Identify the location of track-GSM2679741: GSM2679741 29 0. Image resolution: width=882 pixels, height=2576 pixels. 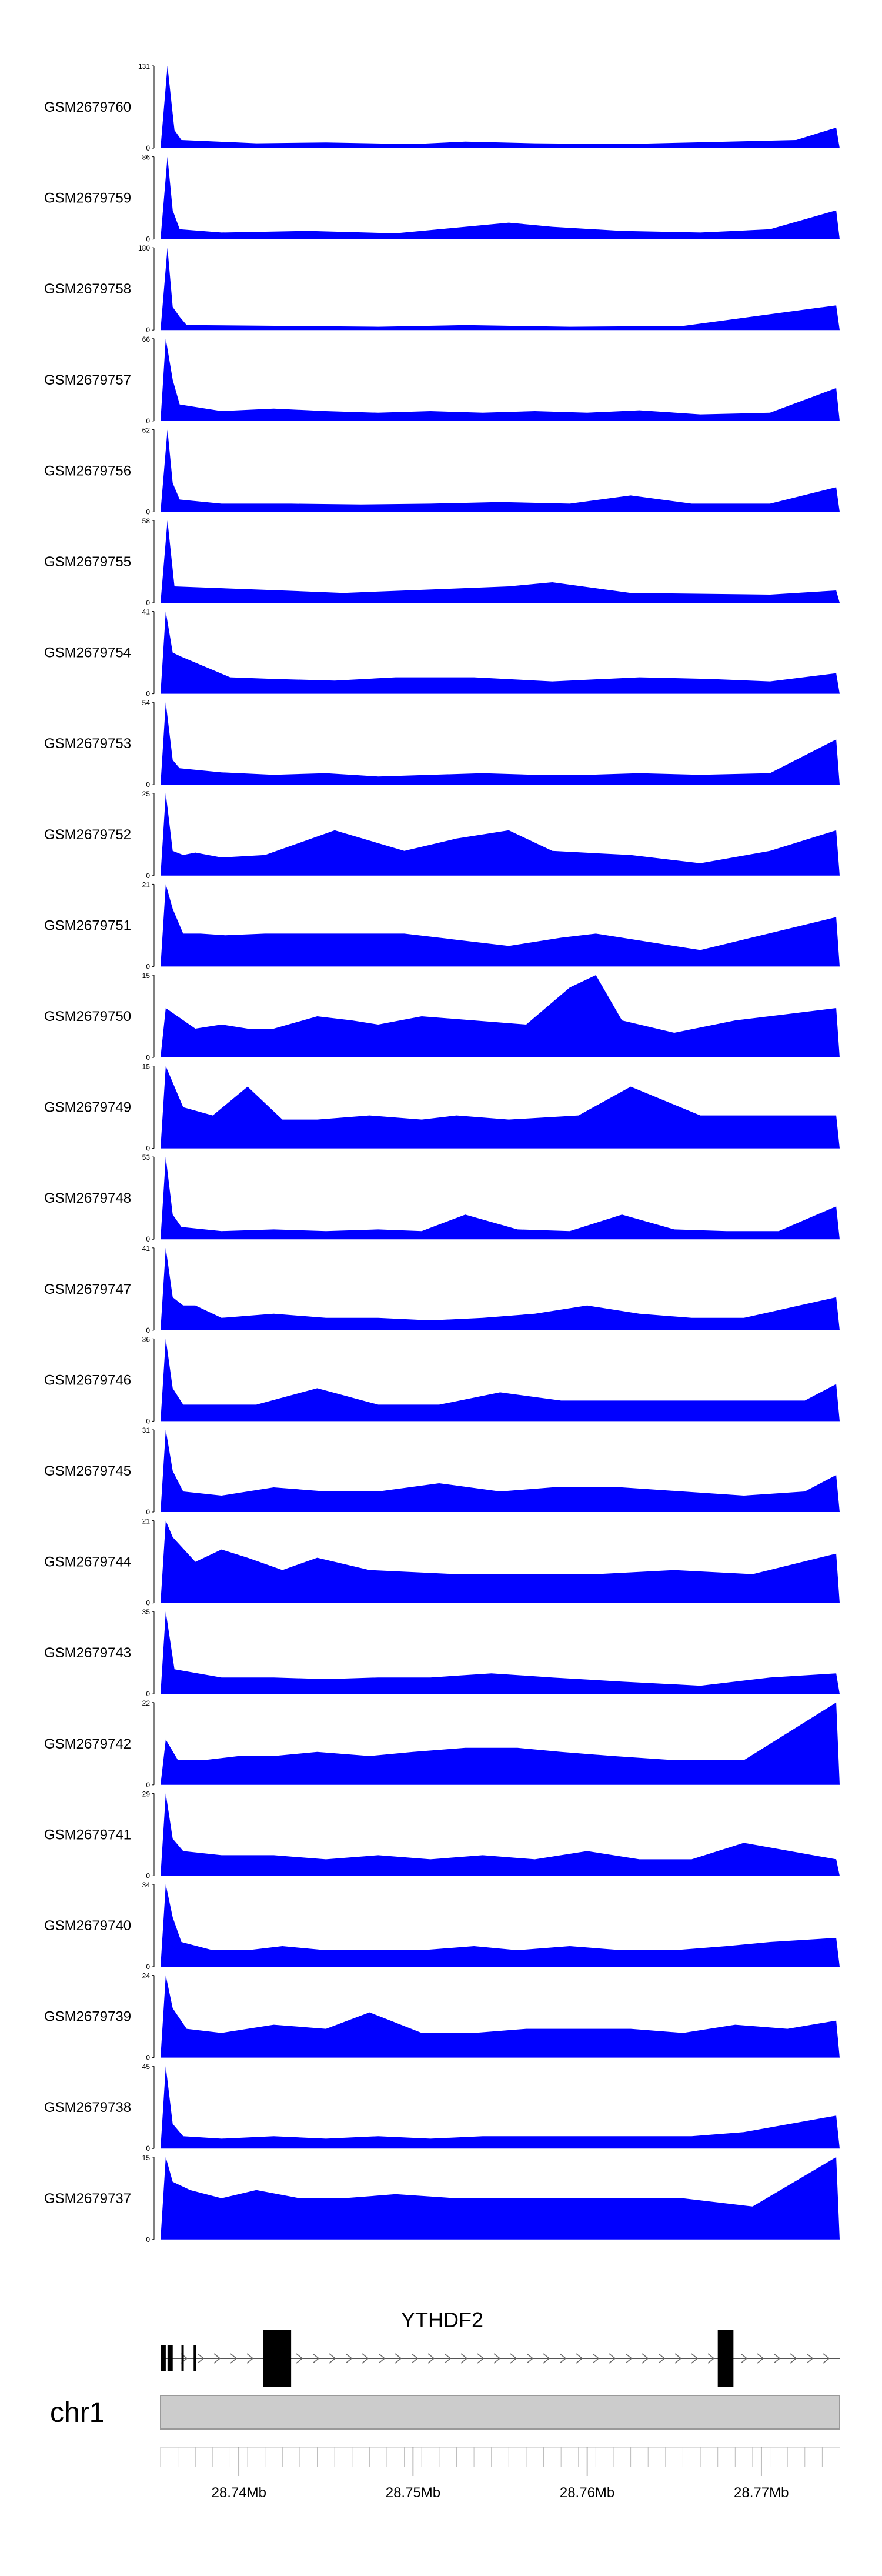
(442, 1835).